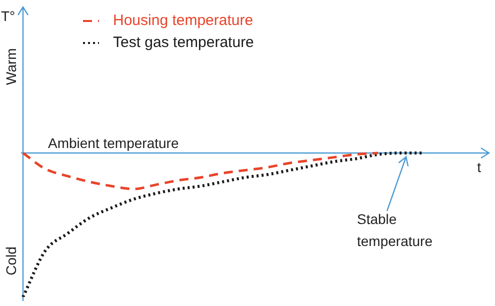  What do you see at coordinates (183, 21) in the screenshot?
I see `legend-label: Housing temperature` at bounding box center [183, 21].